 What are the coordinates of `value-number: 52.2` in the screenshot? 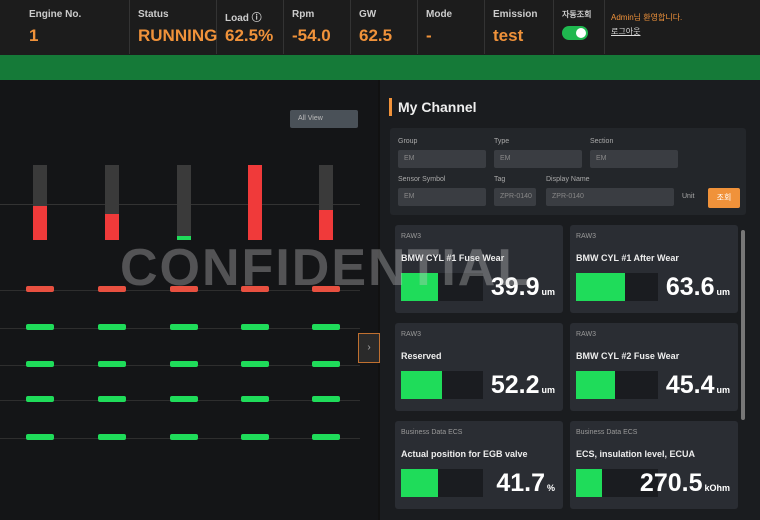 It's located at (515, 385).